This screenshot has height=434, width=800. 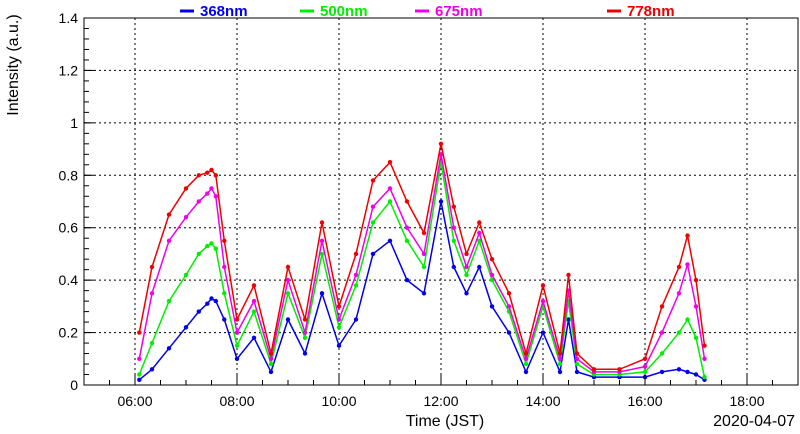 What do you see at coordinates (344, 11) in the screenshot?
I see `legend-label: 500nm` at bounding box center [344, 11].